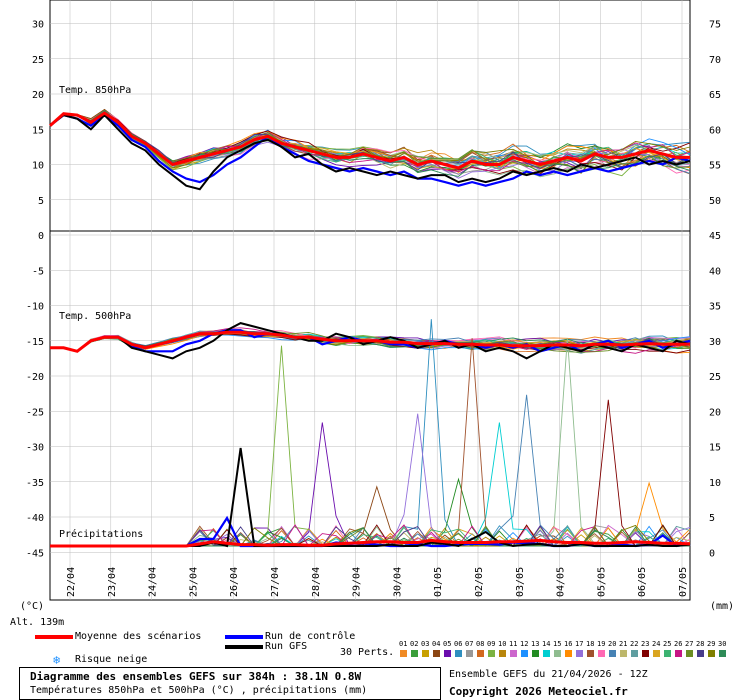 Image resolution: width=740 pixels, height=700 pixels. Describe the element at coordinates (38, 95) in the screenshot. I see `left-tick-label: 20` at that location.